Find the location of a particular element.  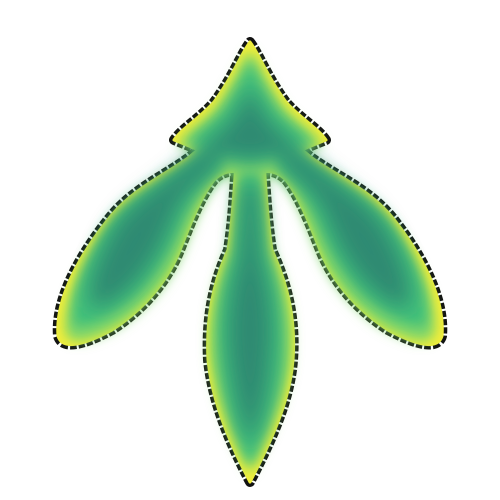

top-stem-core is located at coordinates (250, 122).